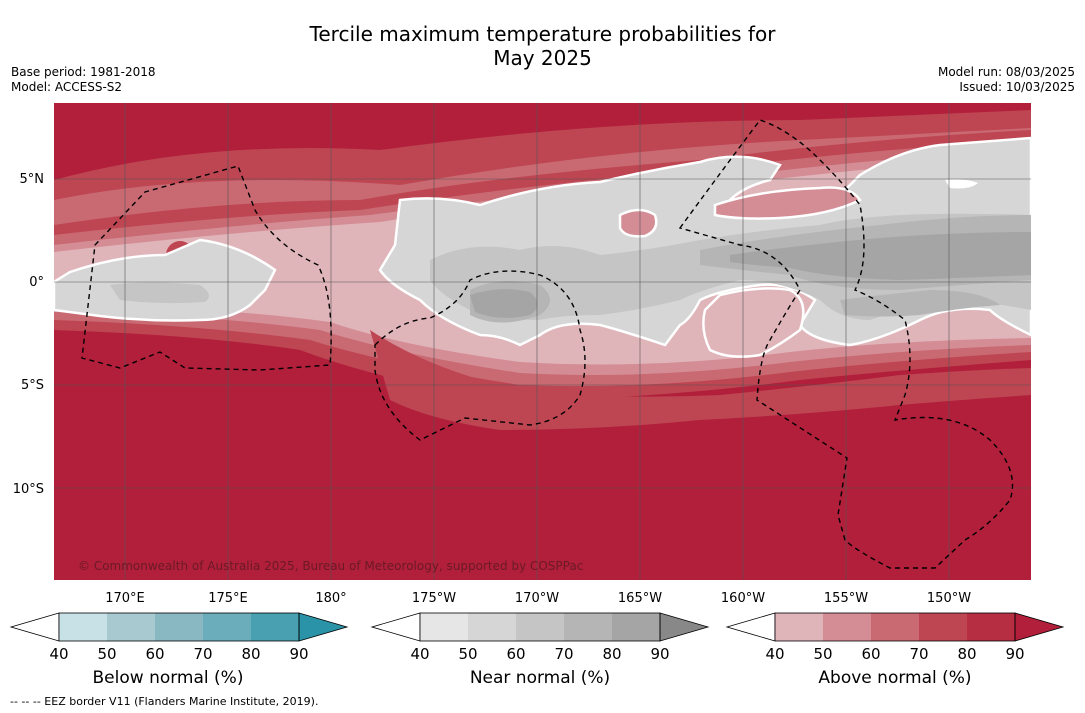 This screenshot has height=713, width=1085. What do you see at coordinates (83, 72) in the screenshot?
I see `base-period: Base period: 1981-2018` at bounding box center [83, 72].